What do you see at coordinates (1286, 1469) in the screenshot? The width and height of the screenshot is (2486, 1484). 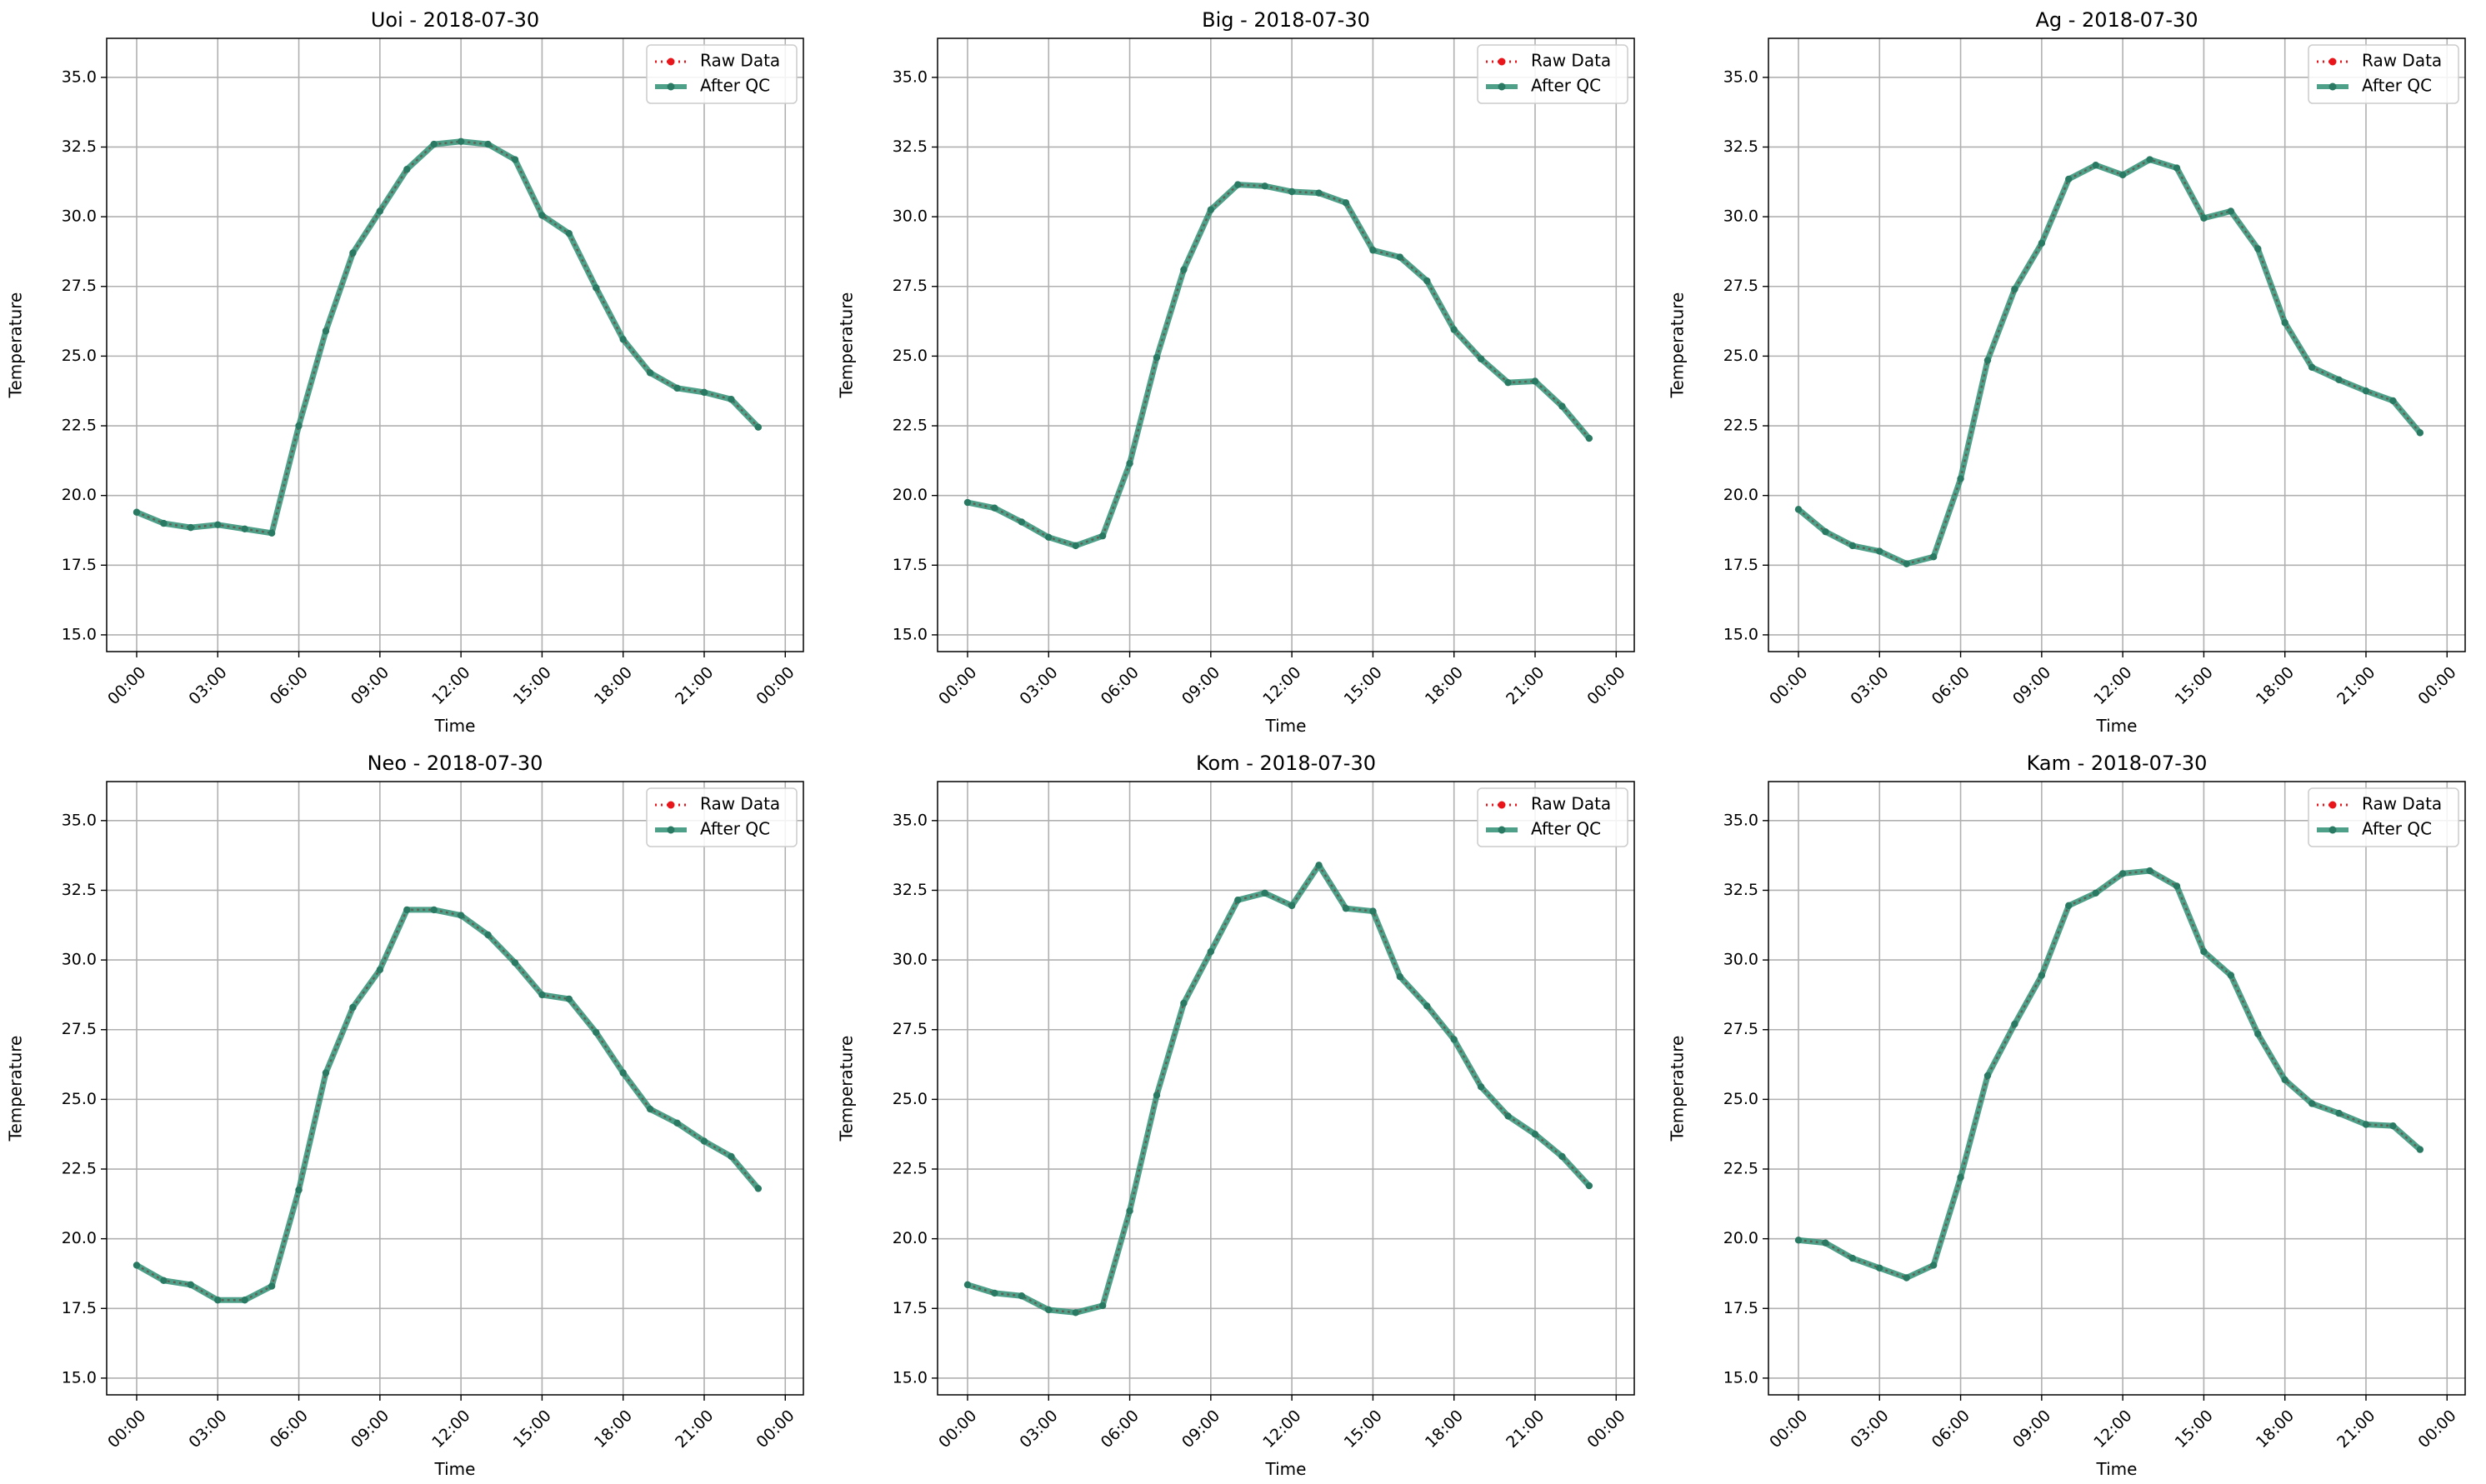 I see `x-axis-label: Time` at bounding box center [1286, 1469].